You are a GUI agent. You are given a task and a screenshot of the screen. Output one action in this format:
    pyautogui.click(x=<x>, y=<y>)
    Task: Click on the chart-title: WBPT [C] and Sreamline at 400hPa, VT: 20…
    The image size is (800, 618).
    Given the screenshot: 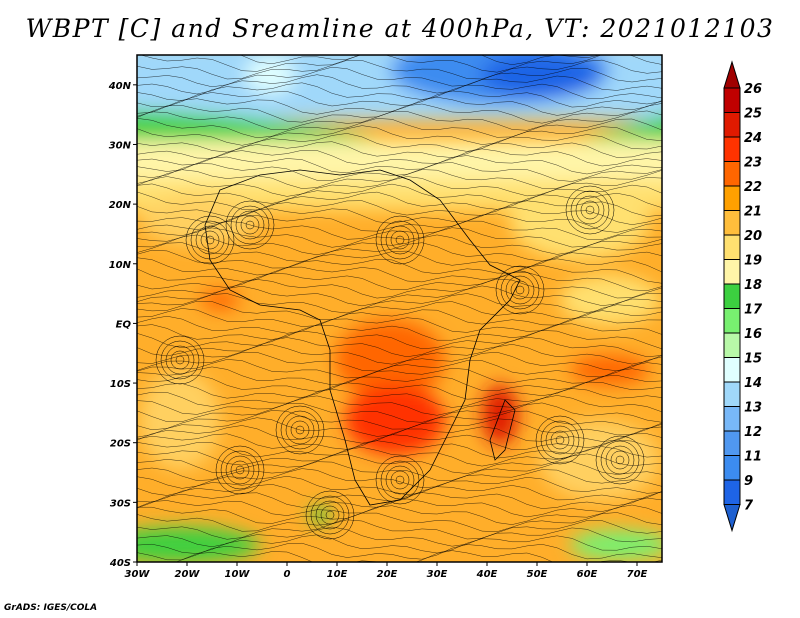 What is the action you would take?
    pyautogui.click(x=400, y=28)
    